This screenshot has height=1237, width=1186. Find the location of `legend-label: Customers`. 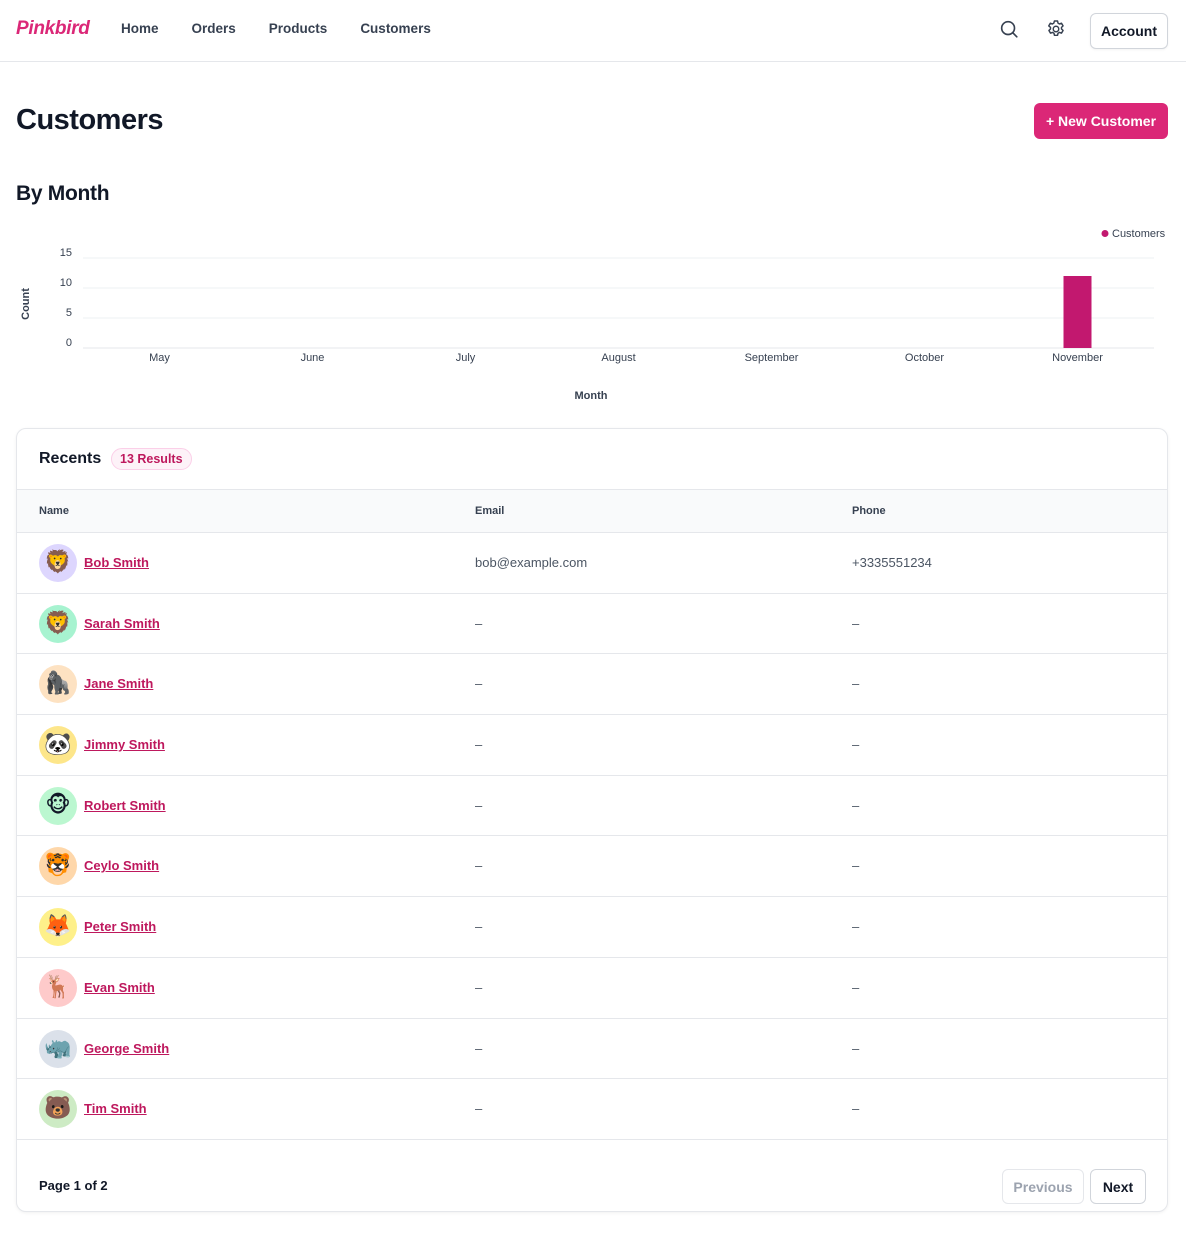

legend-label: Customers is located at coordinates (1139, 234).